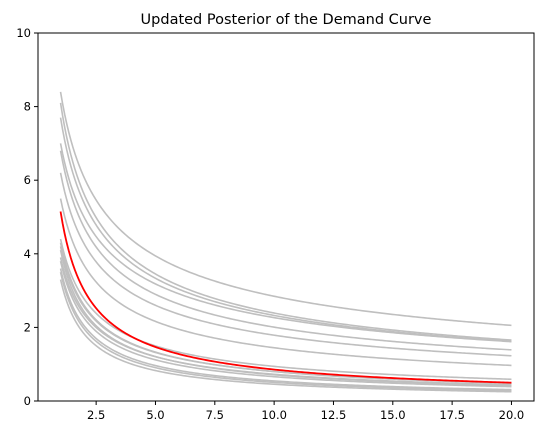  I want to click on y-tick-label: 8, so click(27, 107).